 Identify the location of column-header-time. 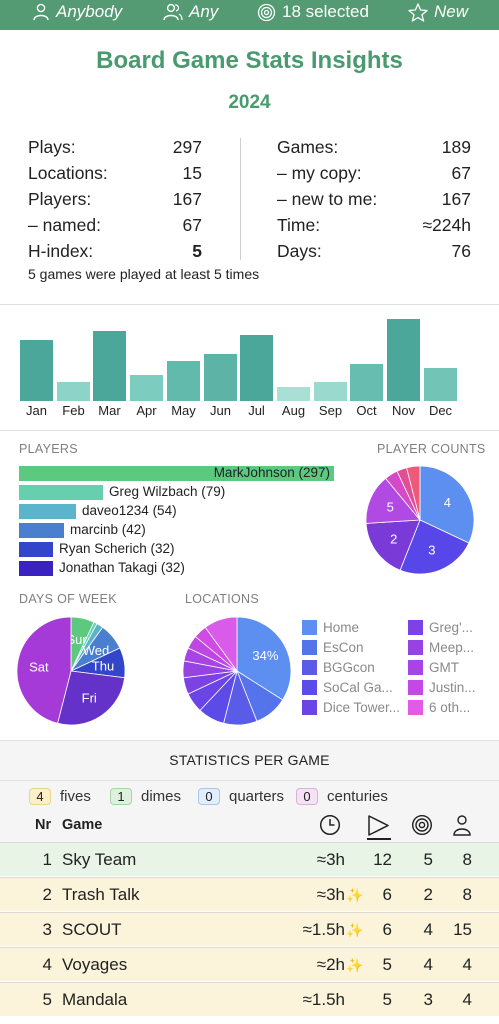
(330, 827).